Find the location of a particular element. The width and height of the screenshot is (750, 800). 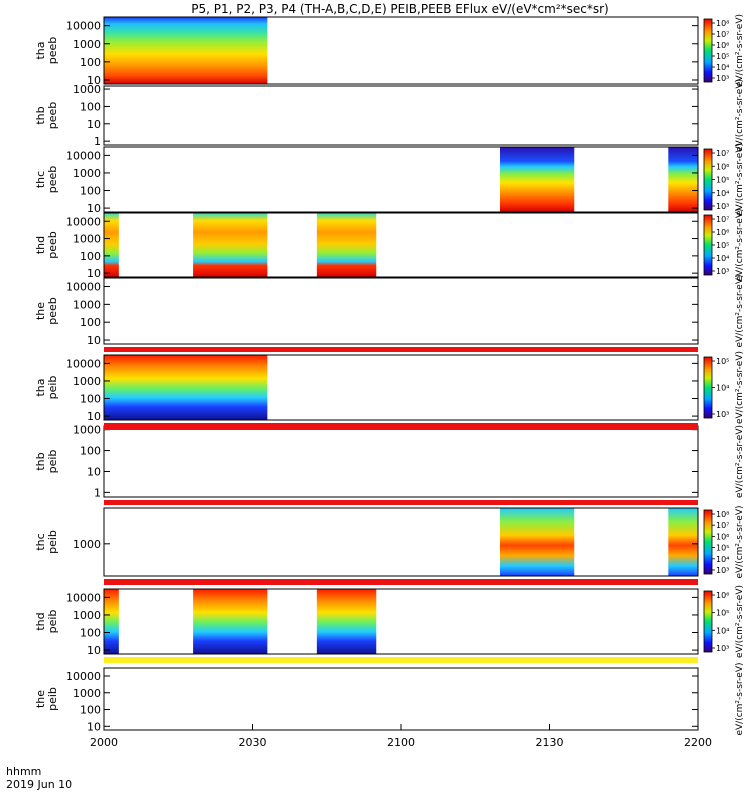

colorbar-thd-peeb is located at coordinates (708, 245).